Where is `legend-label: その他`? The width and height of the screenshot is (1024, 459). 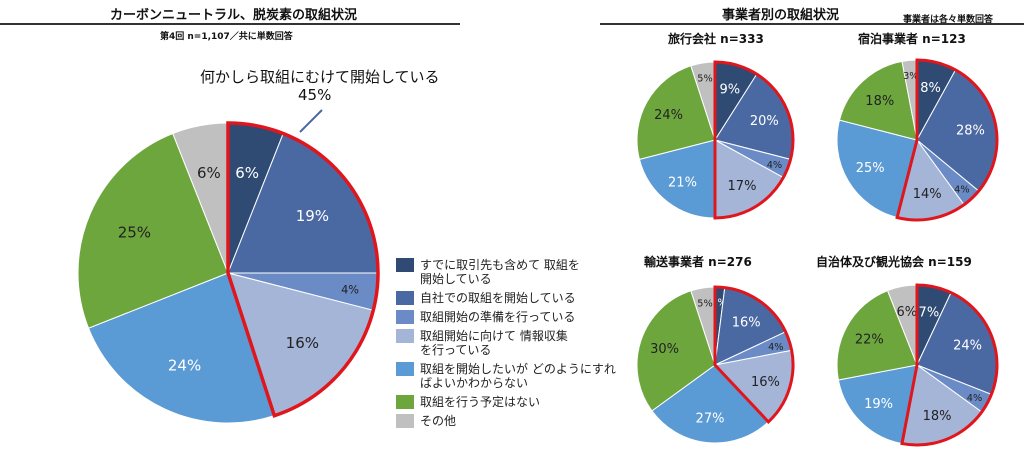 legend-label: その他 is located at coordinates (438, 421).